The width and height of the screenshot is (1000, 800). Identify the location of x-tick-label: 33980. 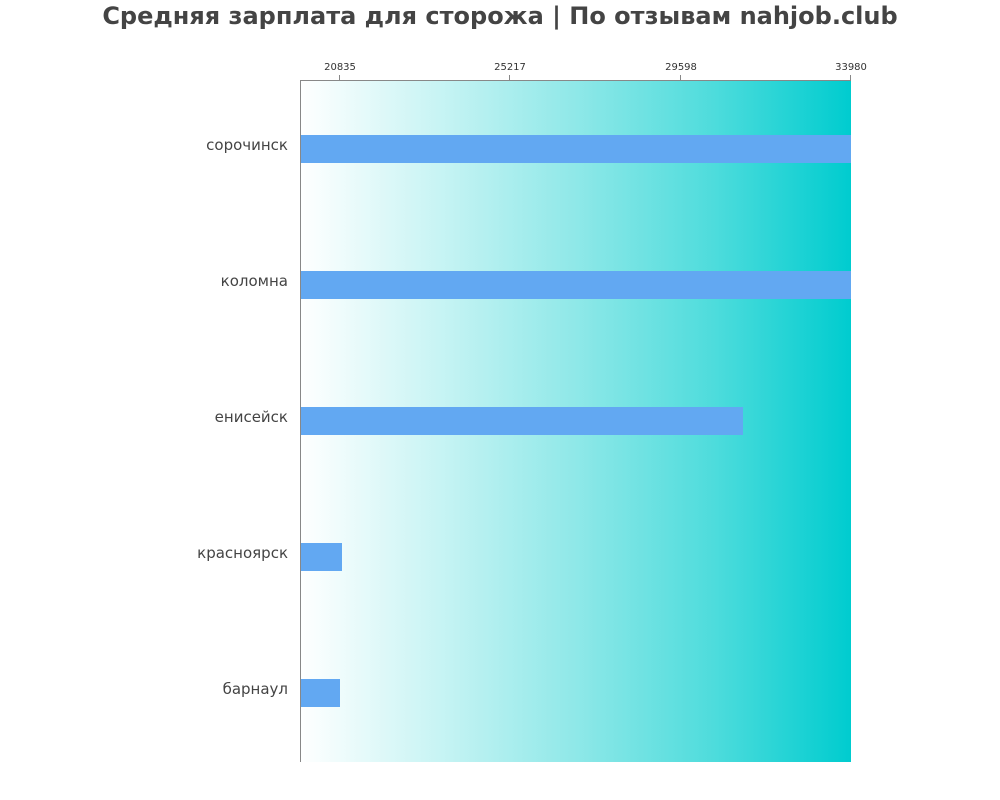
(851, 67).